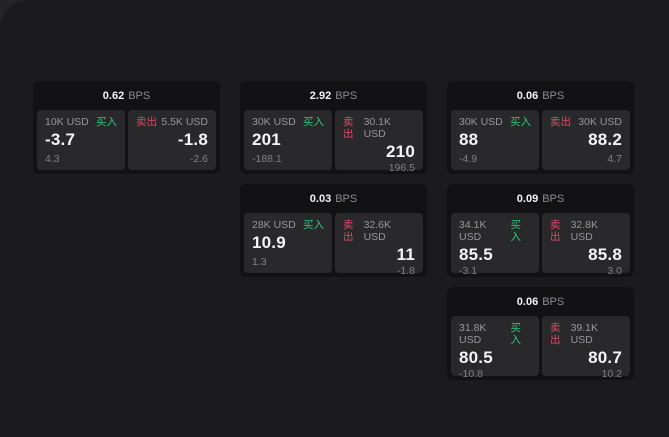  Describe the element at coordinates (259, 262) in the screenshot. I see `buy-delta: 1.3` at that location.